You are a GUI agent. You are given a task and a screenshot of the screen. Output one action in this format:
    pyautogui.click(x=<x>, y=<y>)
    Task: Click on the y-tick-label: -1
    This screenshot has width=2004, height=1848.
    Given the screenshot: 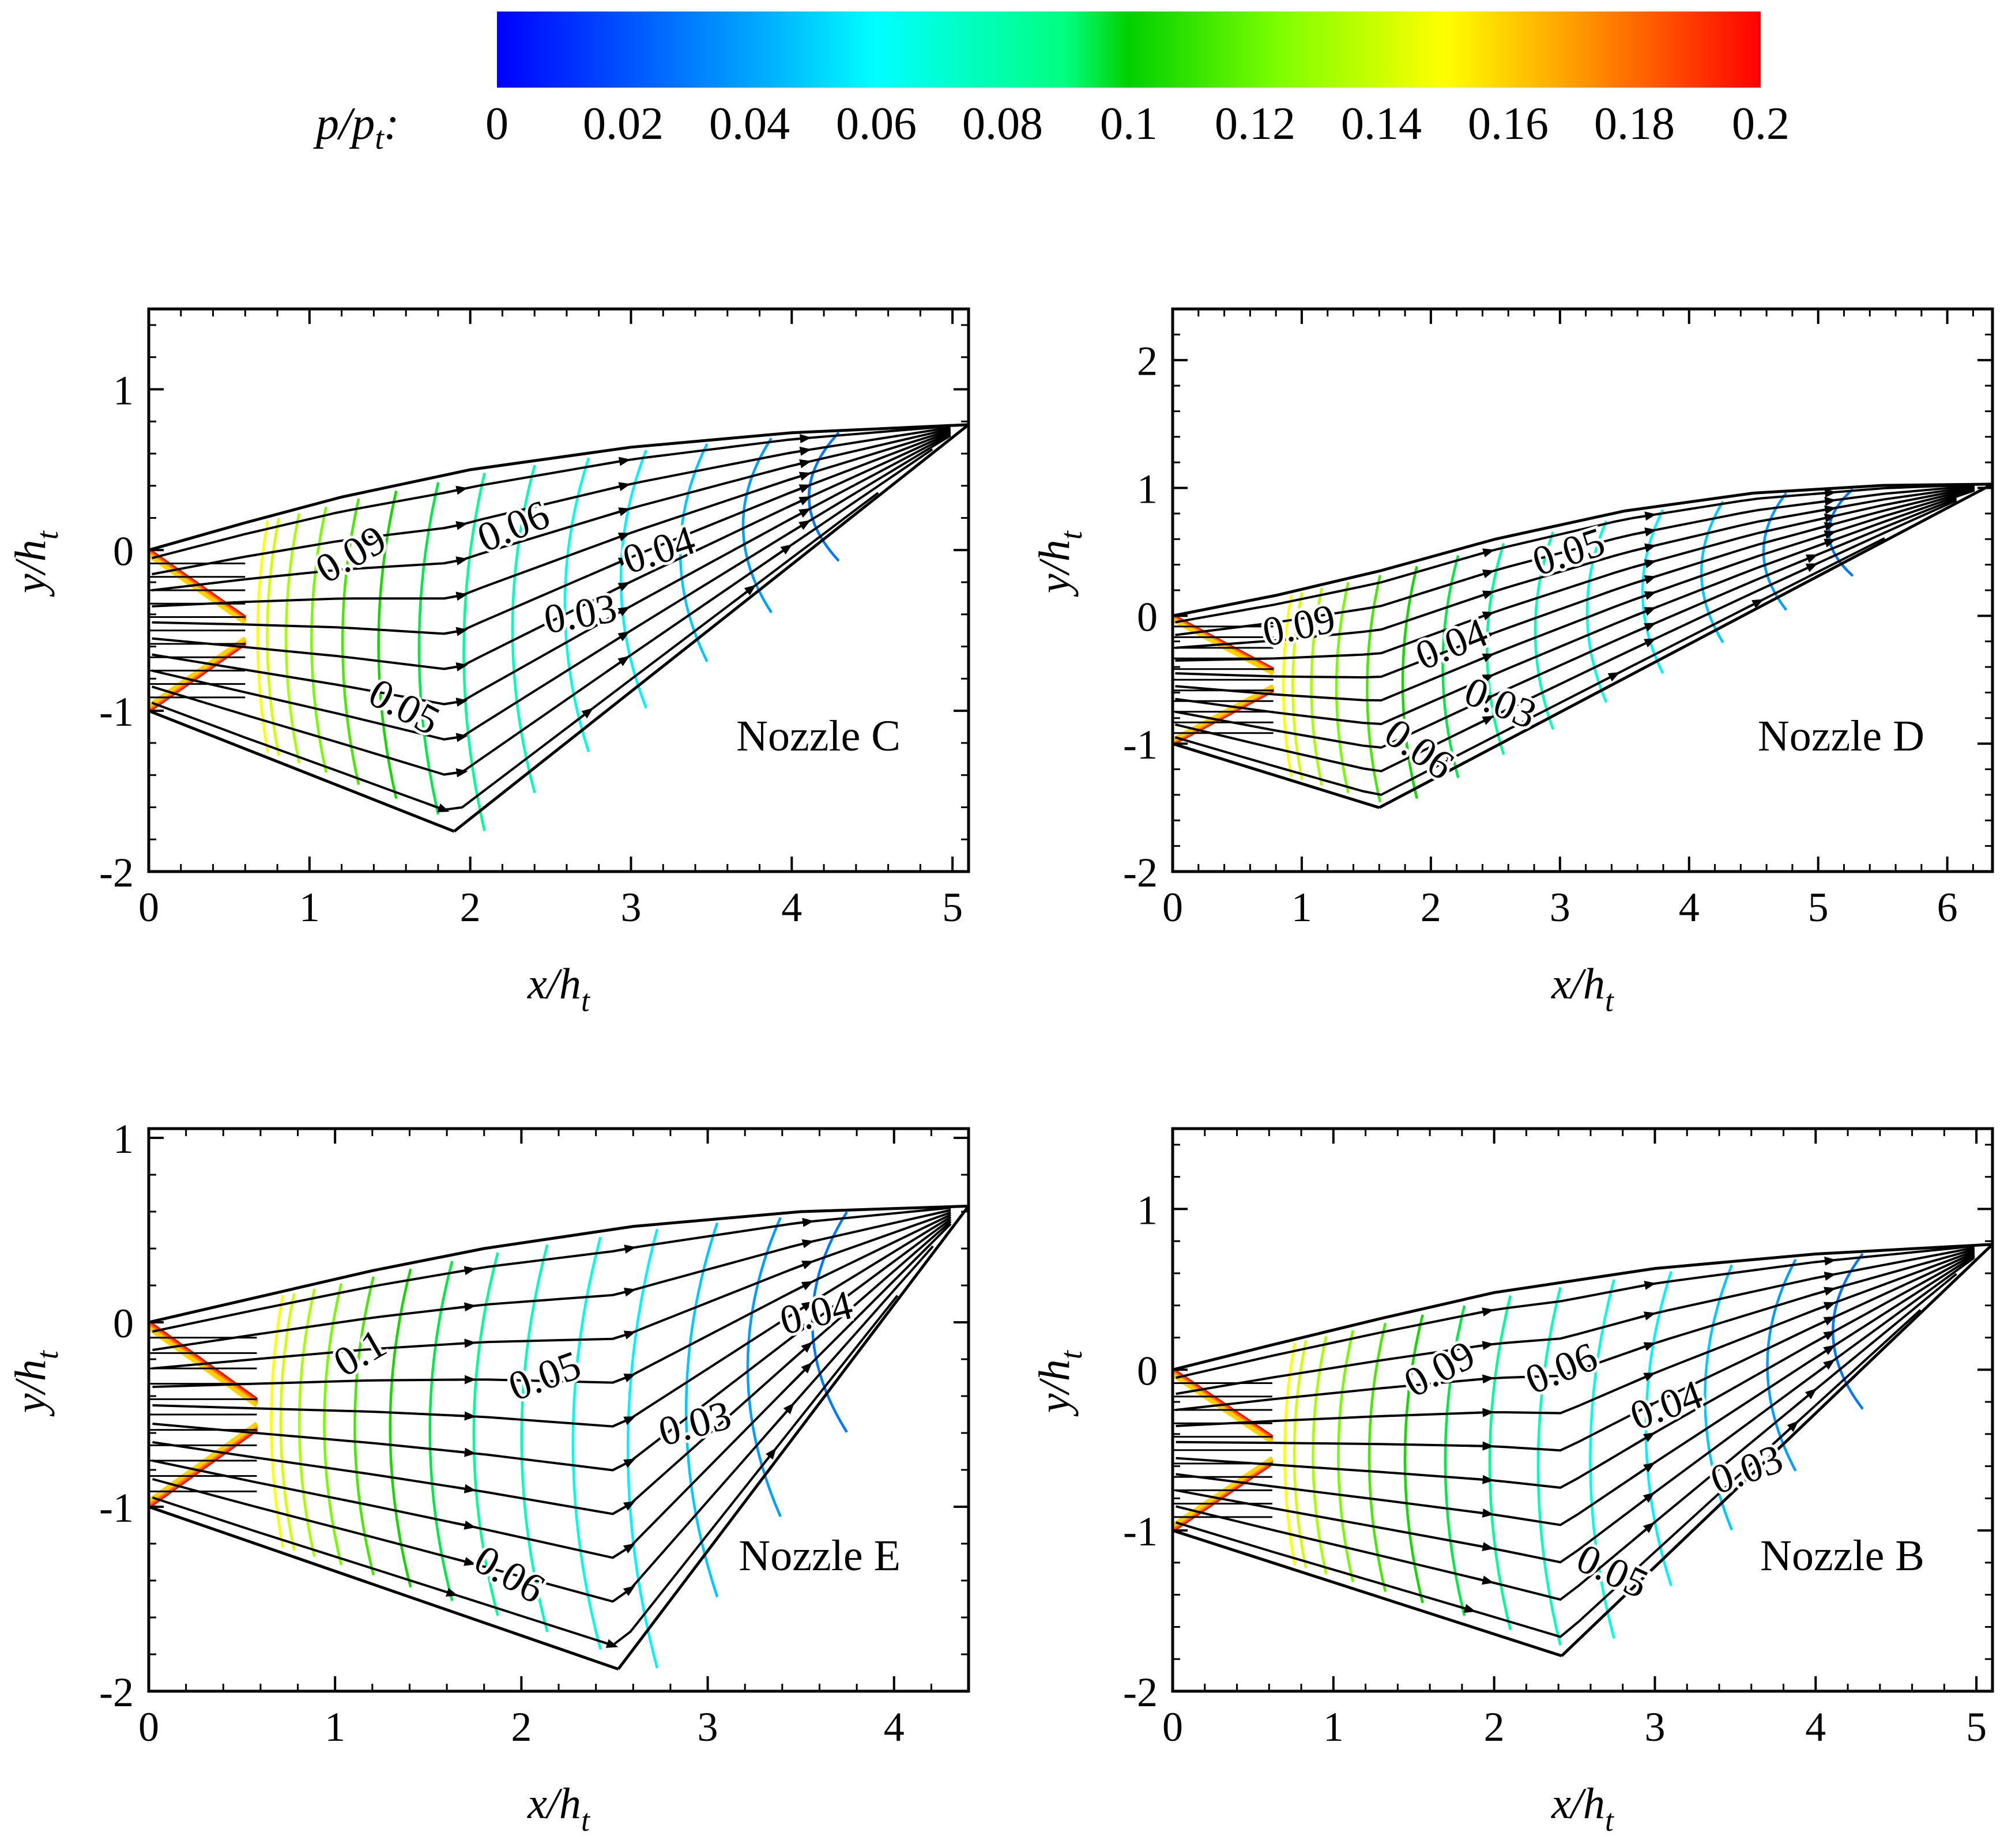 What is the action you would take?
    pyautogui.click(x=1140, y=1531)
    